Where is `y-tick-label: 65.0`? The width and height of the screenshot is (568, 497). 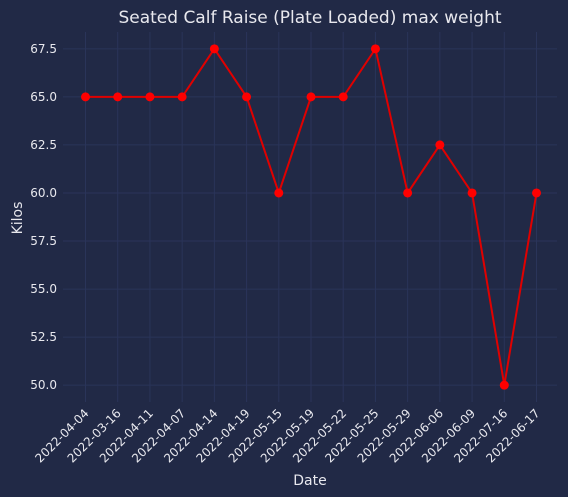
y-tick-label: 65.0 is located at coordinates (43, 97).